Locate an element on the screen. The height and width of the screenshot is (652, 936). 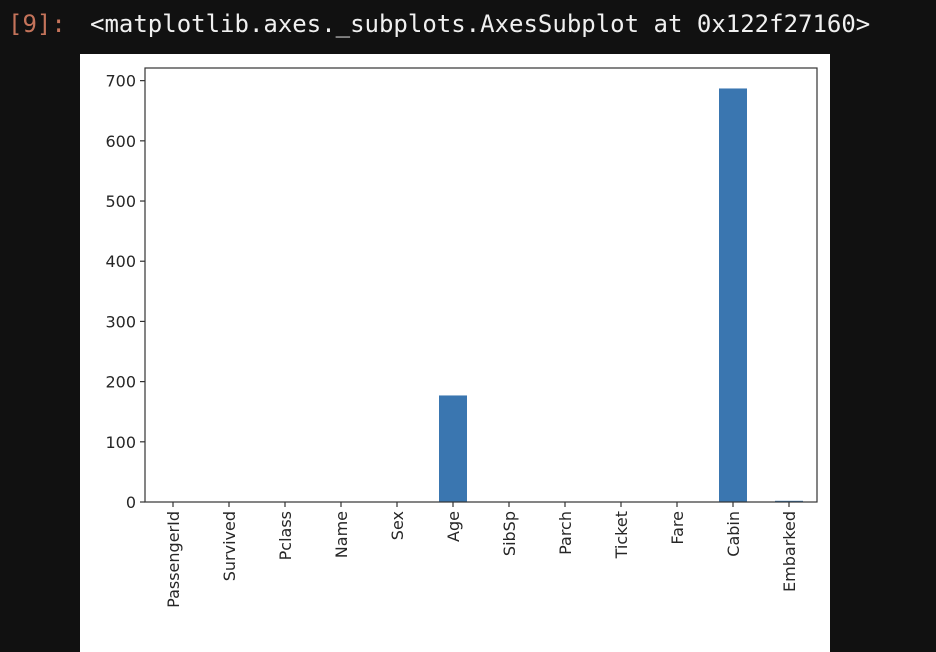
x-tick-label-embarked: Embarked is located at coordinates (789, 551).